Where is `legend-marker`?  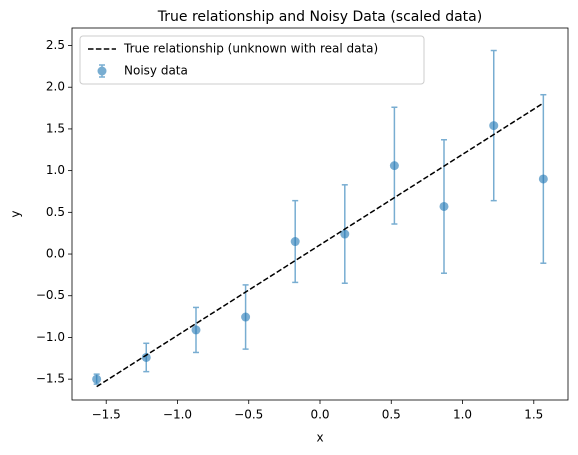 legend-marker is located at coordinates (102, 71).